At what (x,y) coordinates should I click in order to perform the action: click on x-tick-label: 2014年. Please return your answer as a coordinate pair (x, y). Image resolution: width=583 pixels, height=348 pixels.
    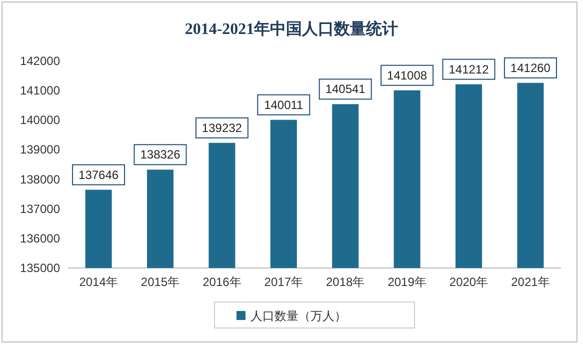
    Looking at the image, I should click on (98, 282).